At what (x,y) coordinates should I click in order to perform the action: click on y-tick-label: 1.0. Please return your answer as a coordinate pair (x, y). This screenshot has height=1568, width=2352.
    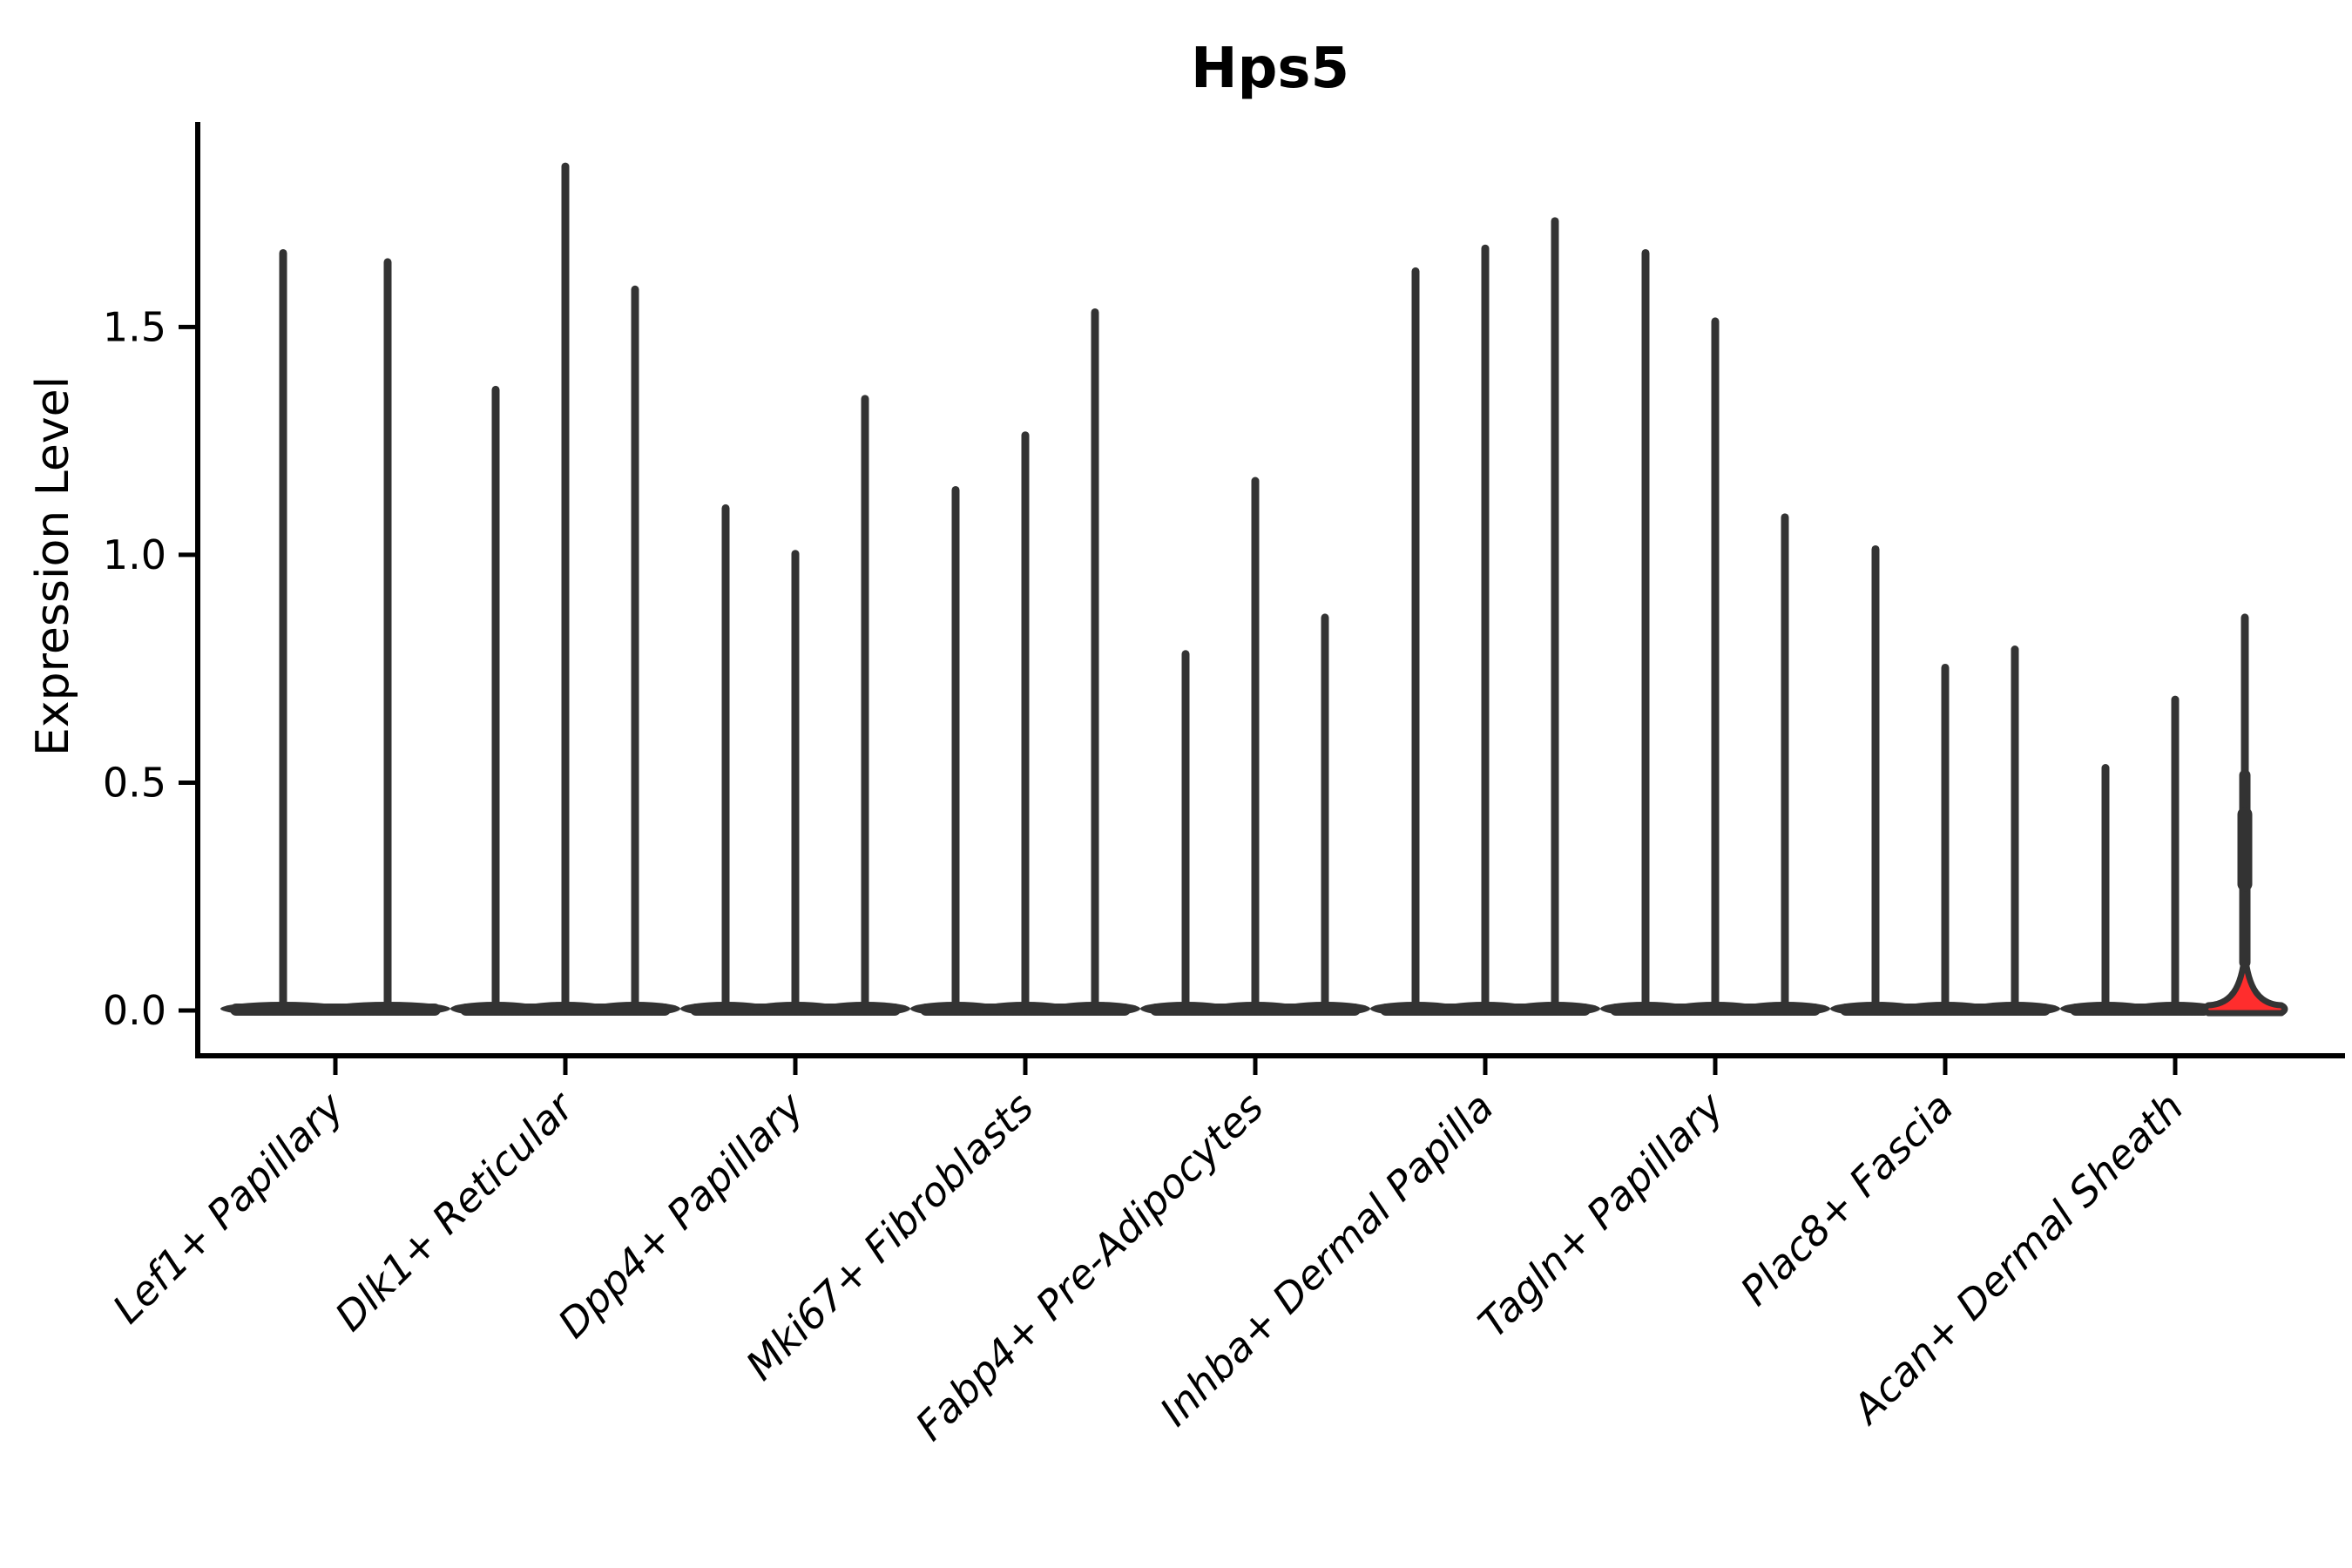
    Looking at the image, I should click on (134, 554).